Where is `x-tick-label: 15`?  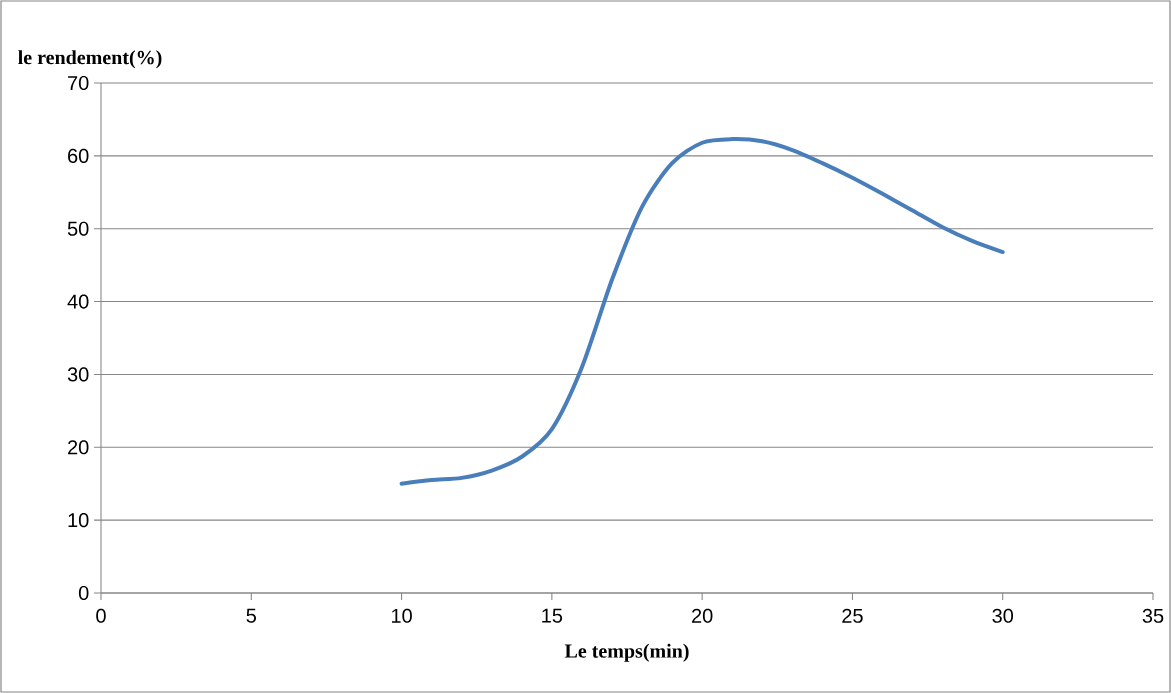 x-tick-label: 15 is located at coordinates (552, 615).